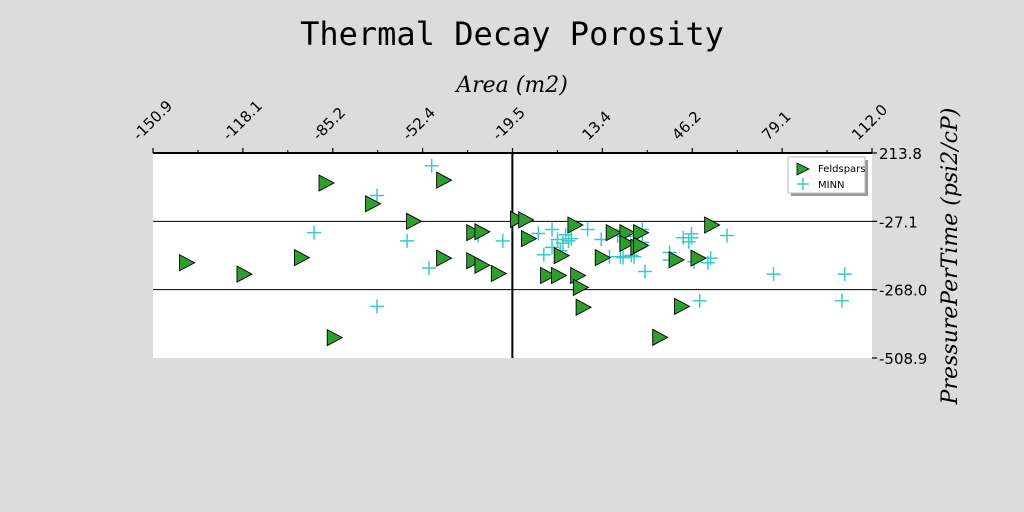 The height and width of the screenshot is (512, 1024). Describe the element at coordinates (803, 169) in the screenshot. I see `legend-feldspars-marker` at that location.